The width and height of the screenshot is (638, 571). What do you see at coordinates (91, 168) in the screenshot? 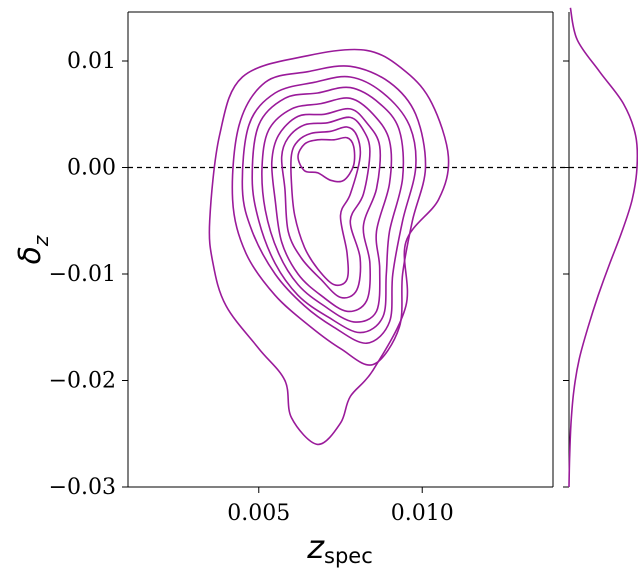
I see `y-tick-label: 0.00` at bounding box center [91, 168].